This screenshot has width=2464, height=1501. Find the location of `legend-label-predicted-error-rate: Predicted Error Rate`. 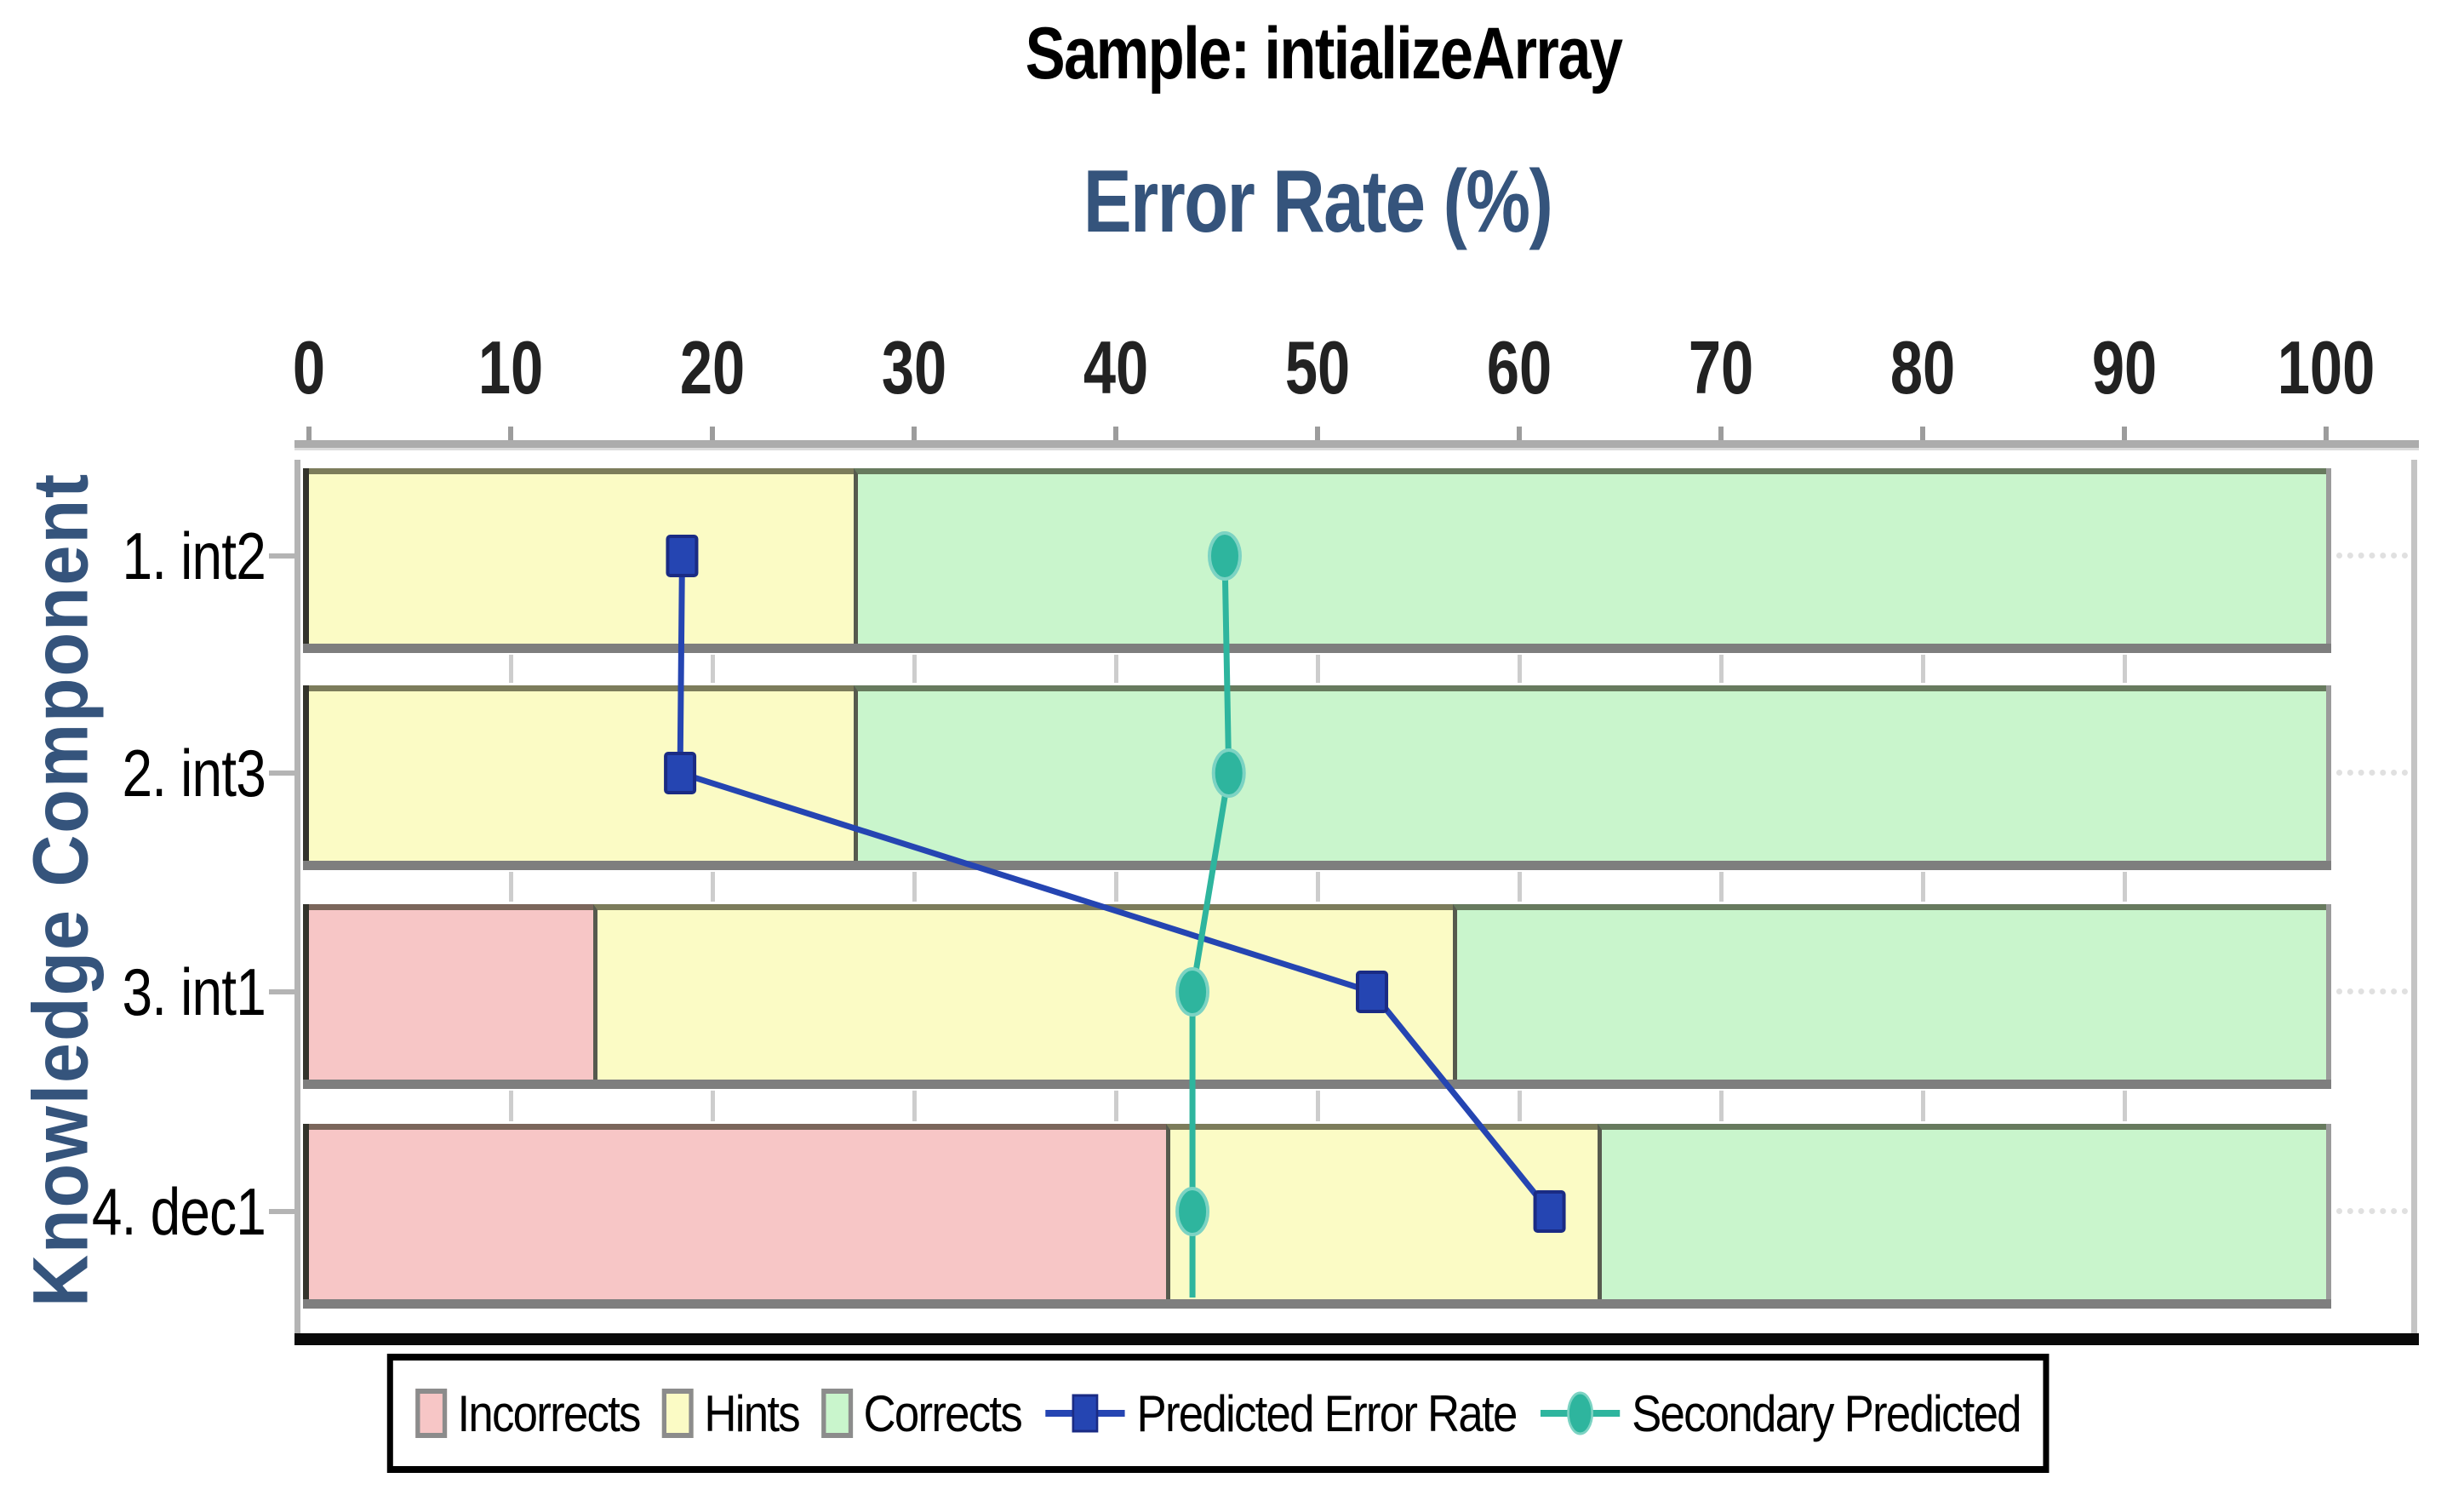

legend-label-predicted-error-rate: Predicted Error Rate is located at coordinates (1327, 1413).